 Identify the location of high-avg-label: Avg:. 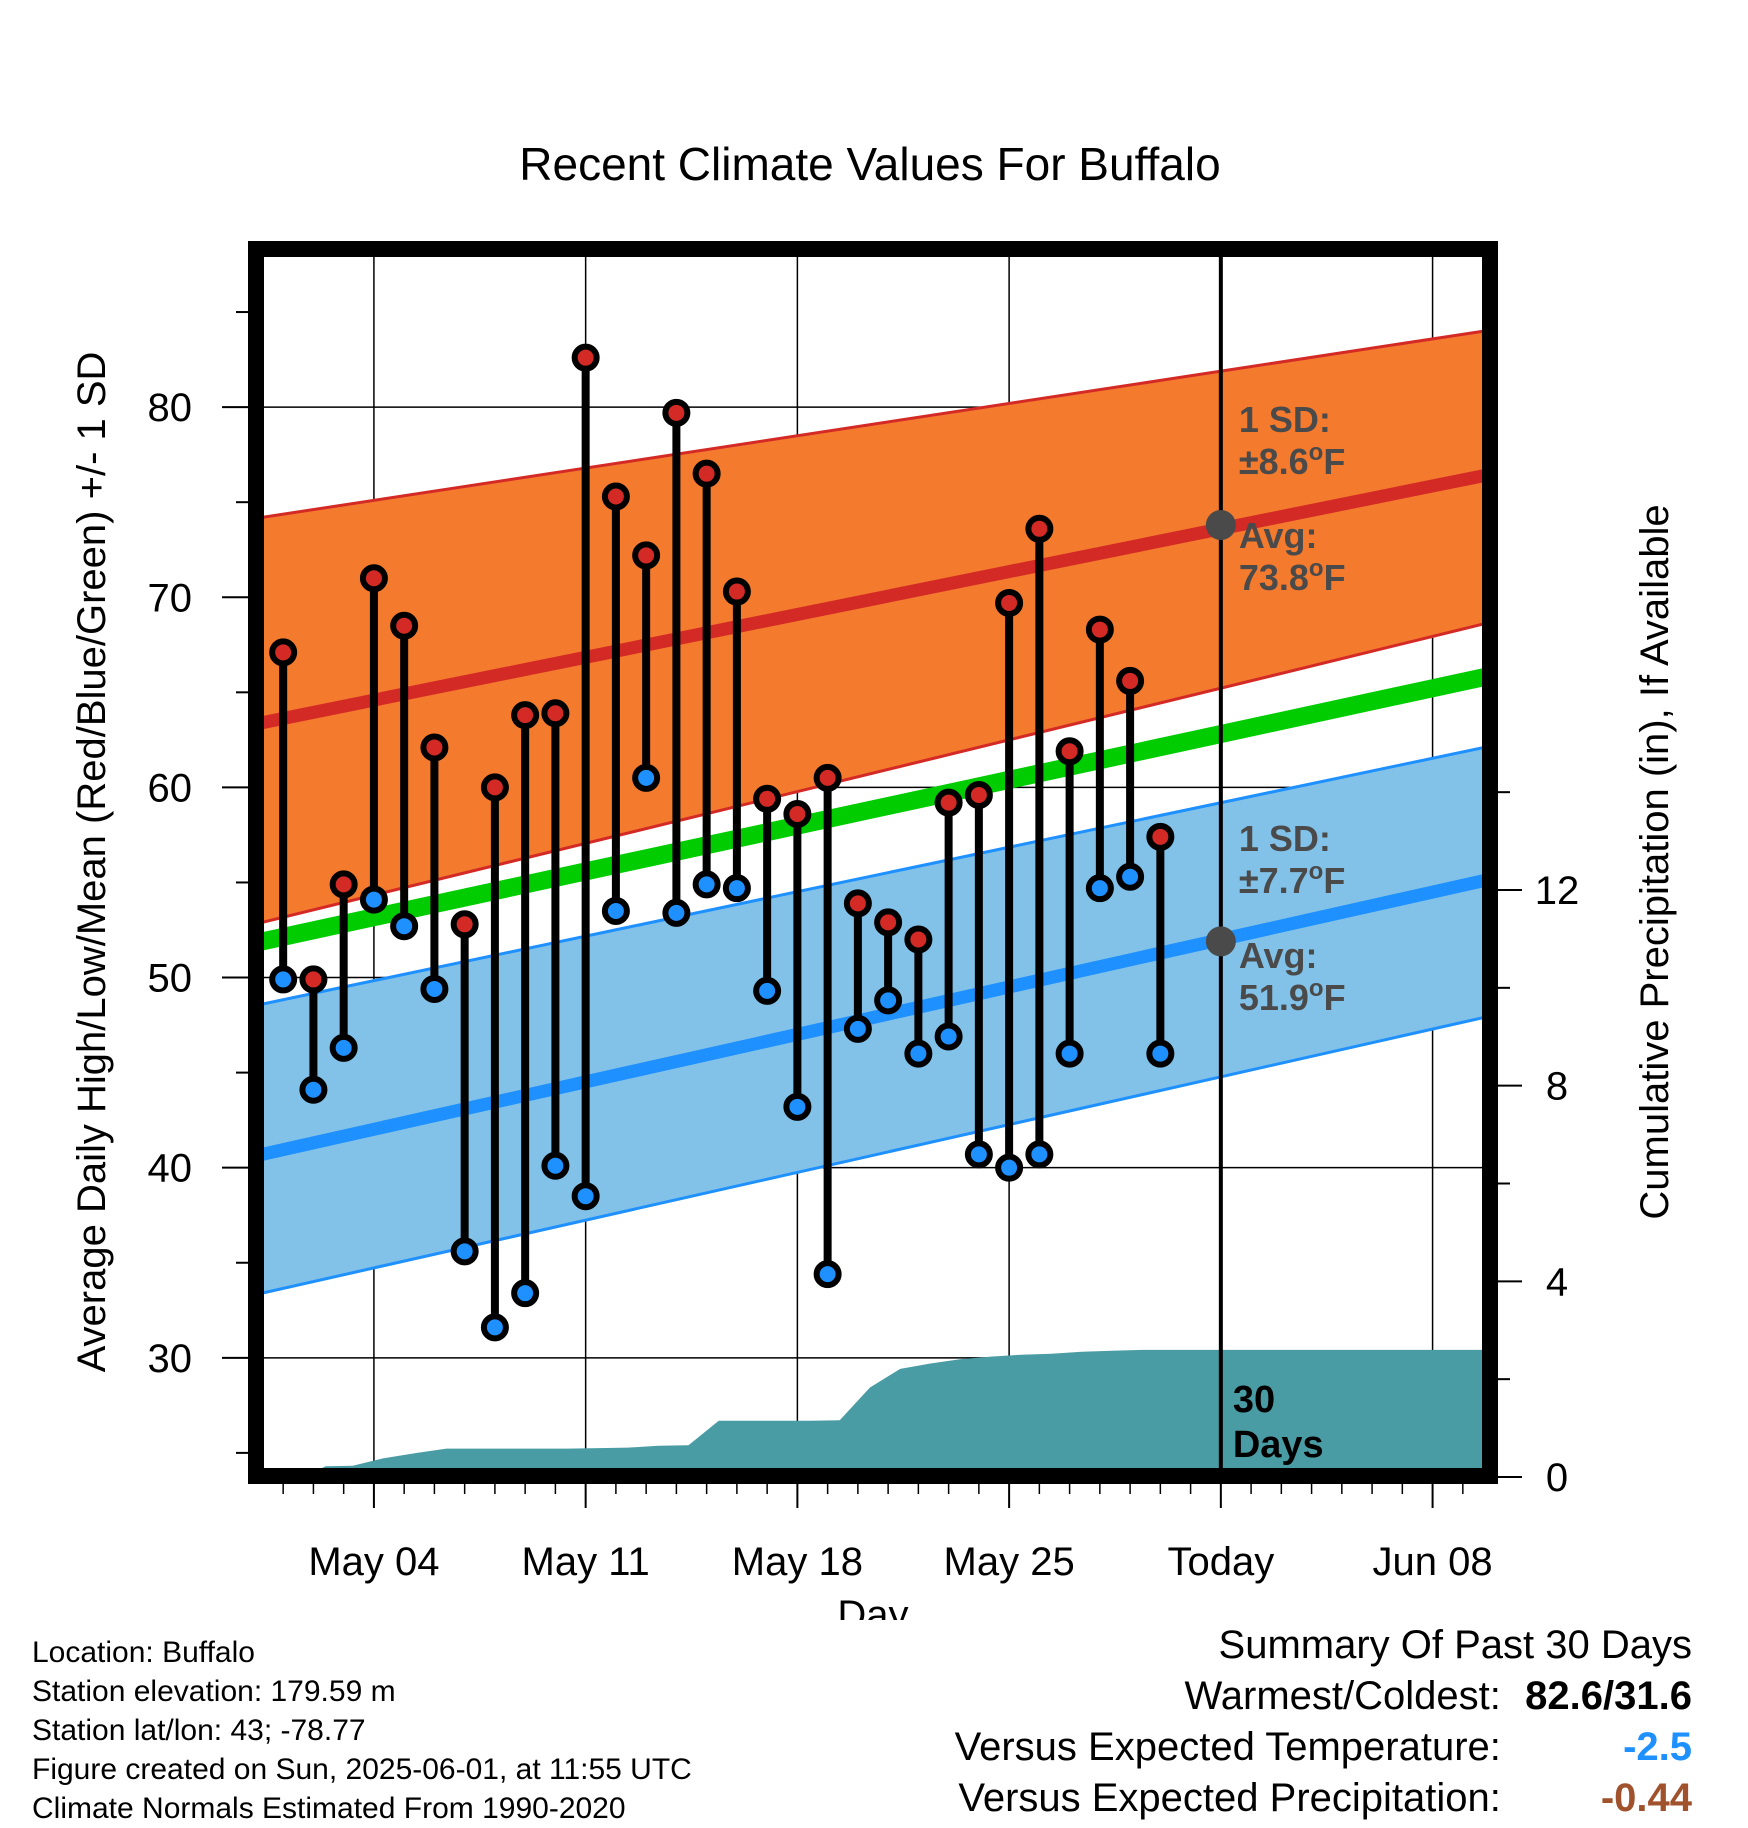
(1278, 535).